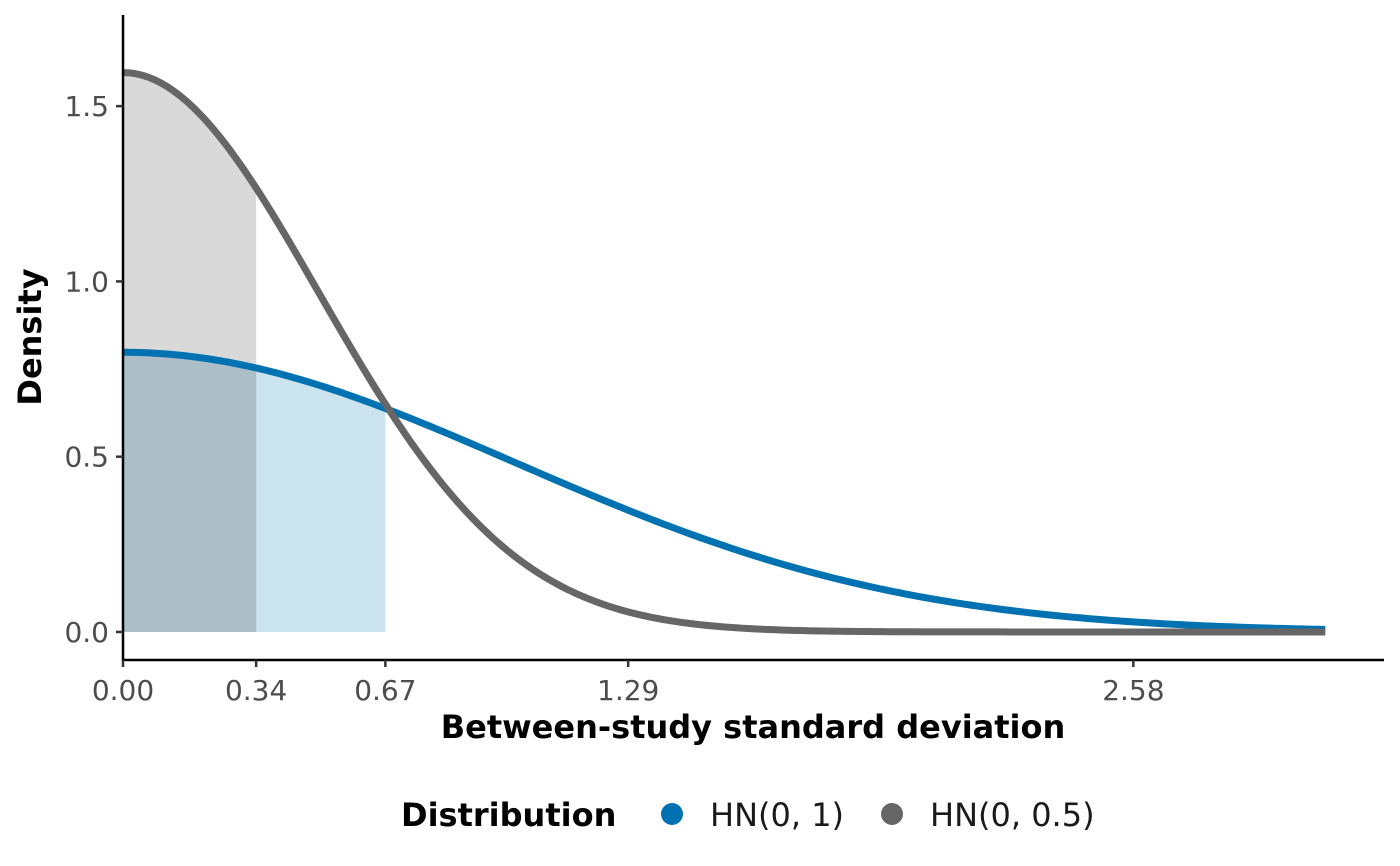 The height and width of the screenshot is (866, 1400). What do you see at coordinates (777, 815) in the screenshot?
I see `legend-label-hn-0-1: HN(0, 1)` at bounding box center [777, 815].